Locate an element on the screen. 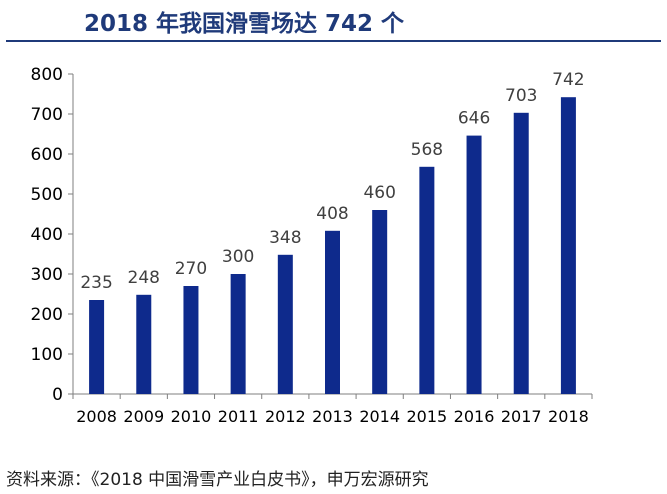  y-tick-label: 200 is located at coordinates (47, 315).